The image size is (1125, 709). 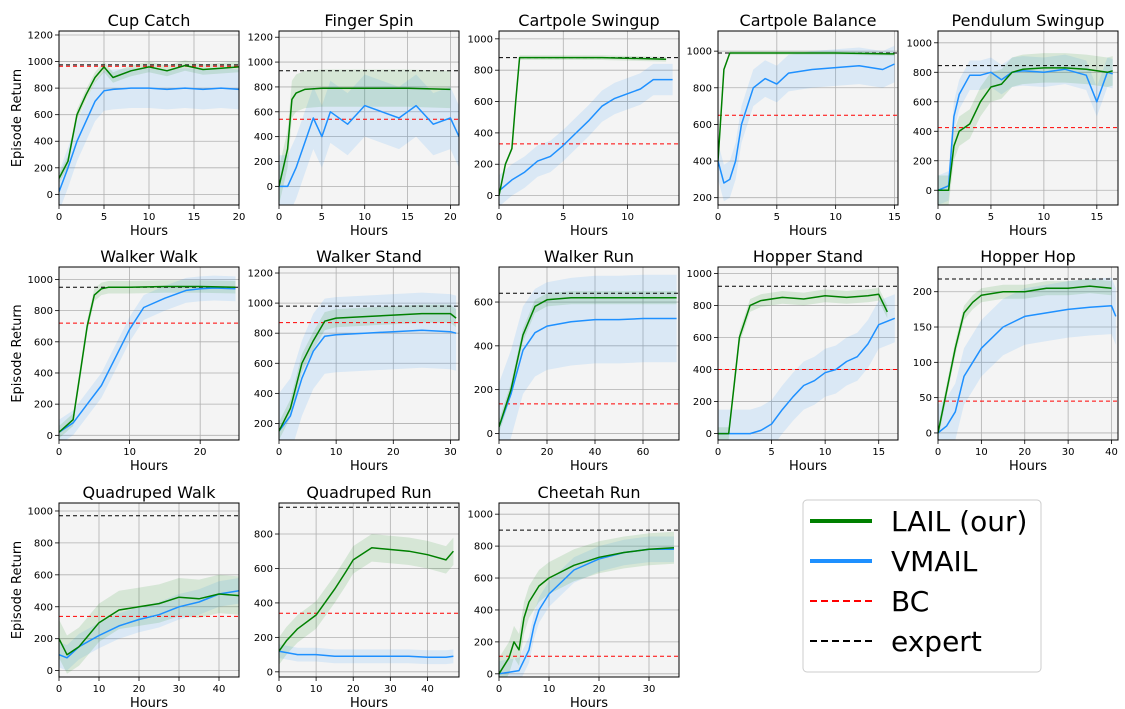 I want to click on legend-box, so click(x=922, y=586).